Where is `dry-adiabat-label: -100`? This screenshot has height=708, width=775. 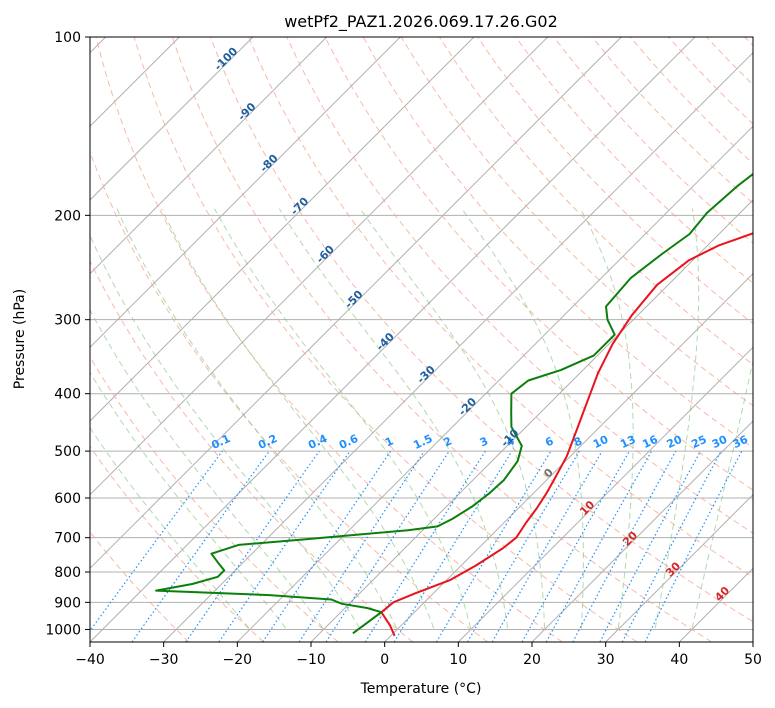 dry-adiabat-label: -100 is located at coordinates (226, 58).